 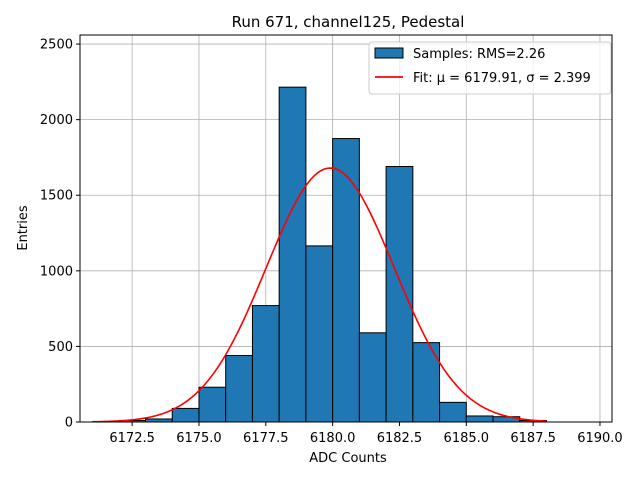 I want to click on y-tick-label: 1500, so click(x=56, y=196).